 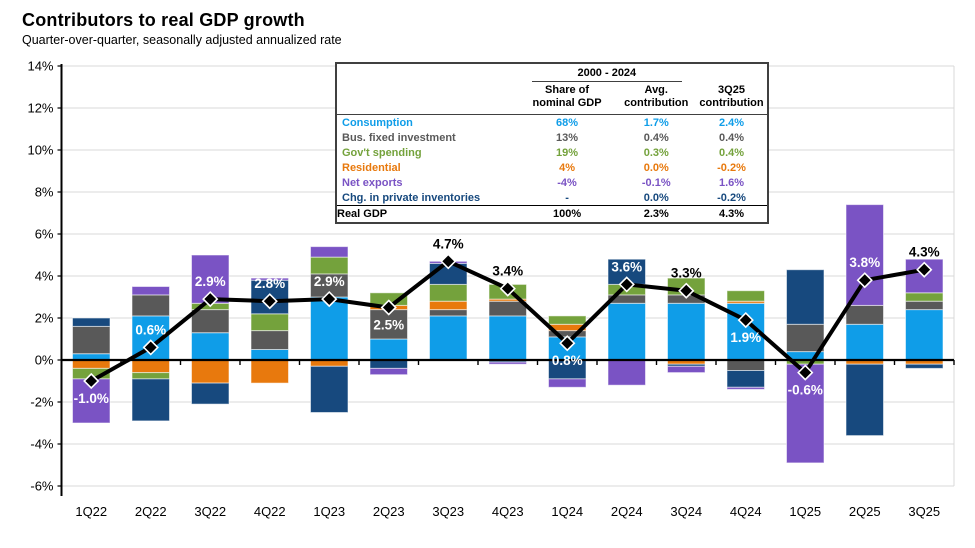 What do you see at coordinates (150, 329) in the screenshot?
I see `gdp-data-label: 0.6%` at bounding box center [150, 329].